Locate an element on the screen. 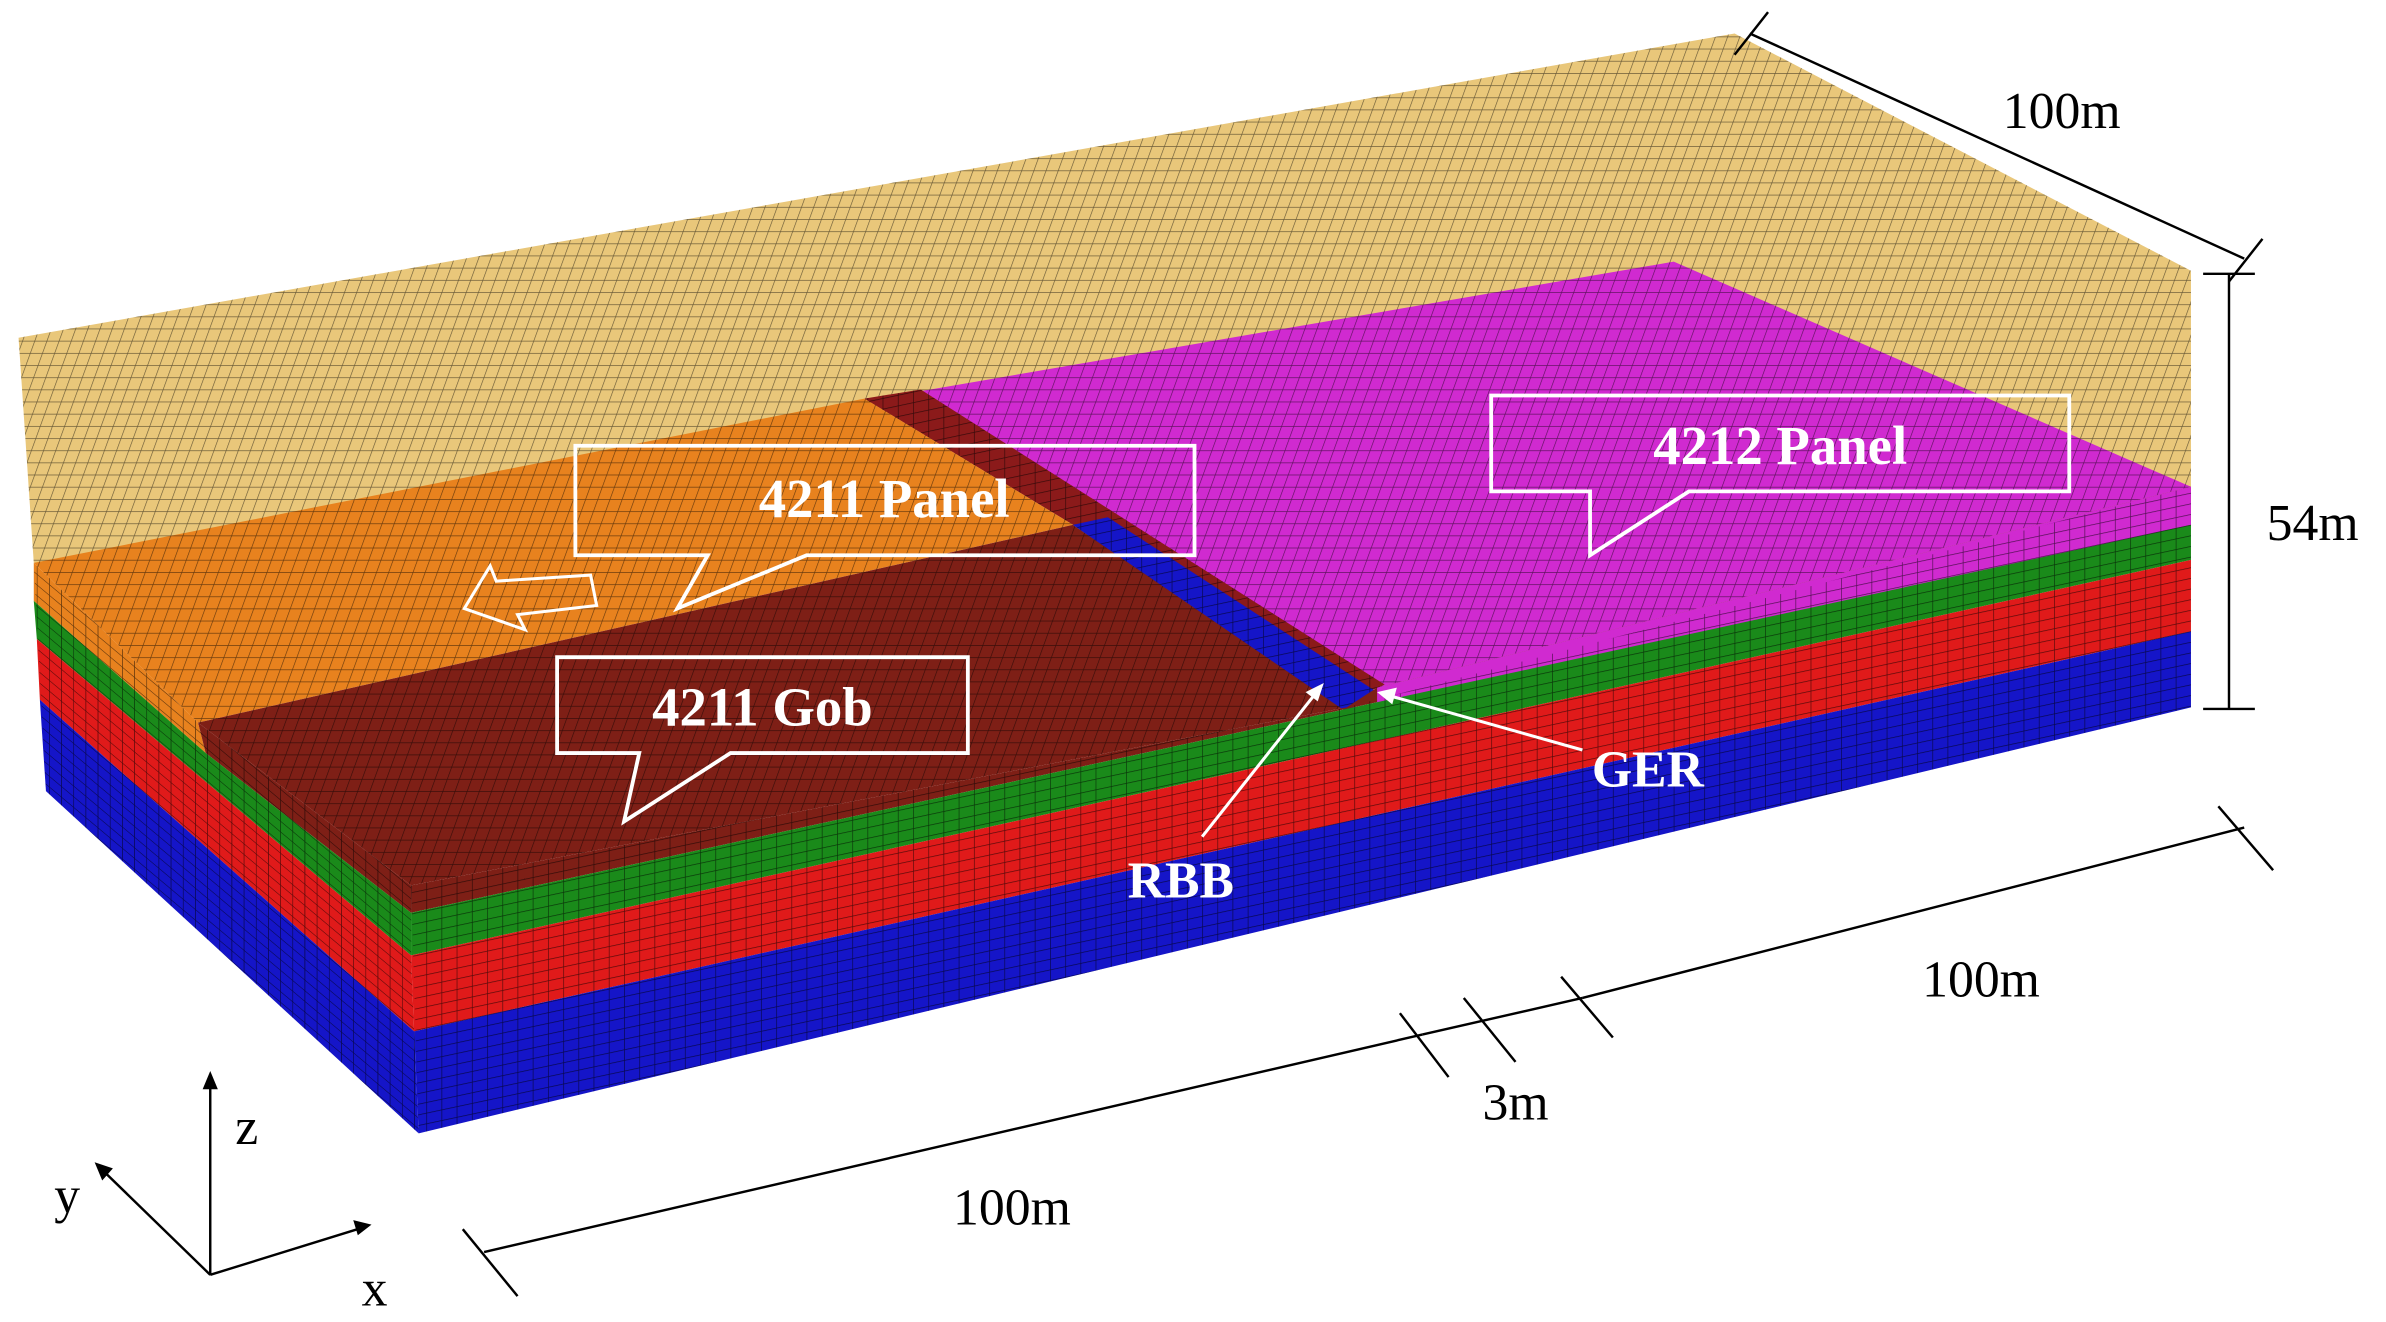  side-mesh is located at coordinates (226, 848).